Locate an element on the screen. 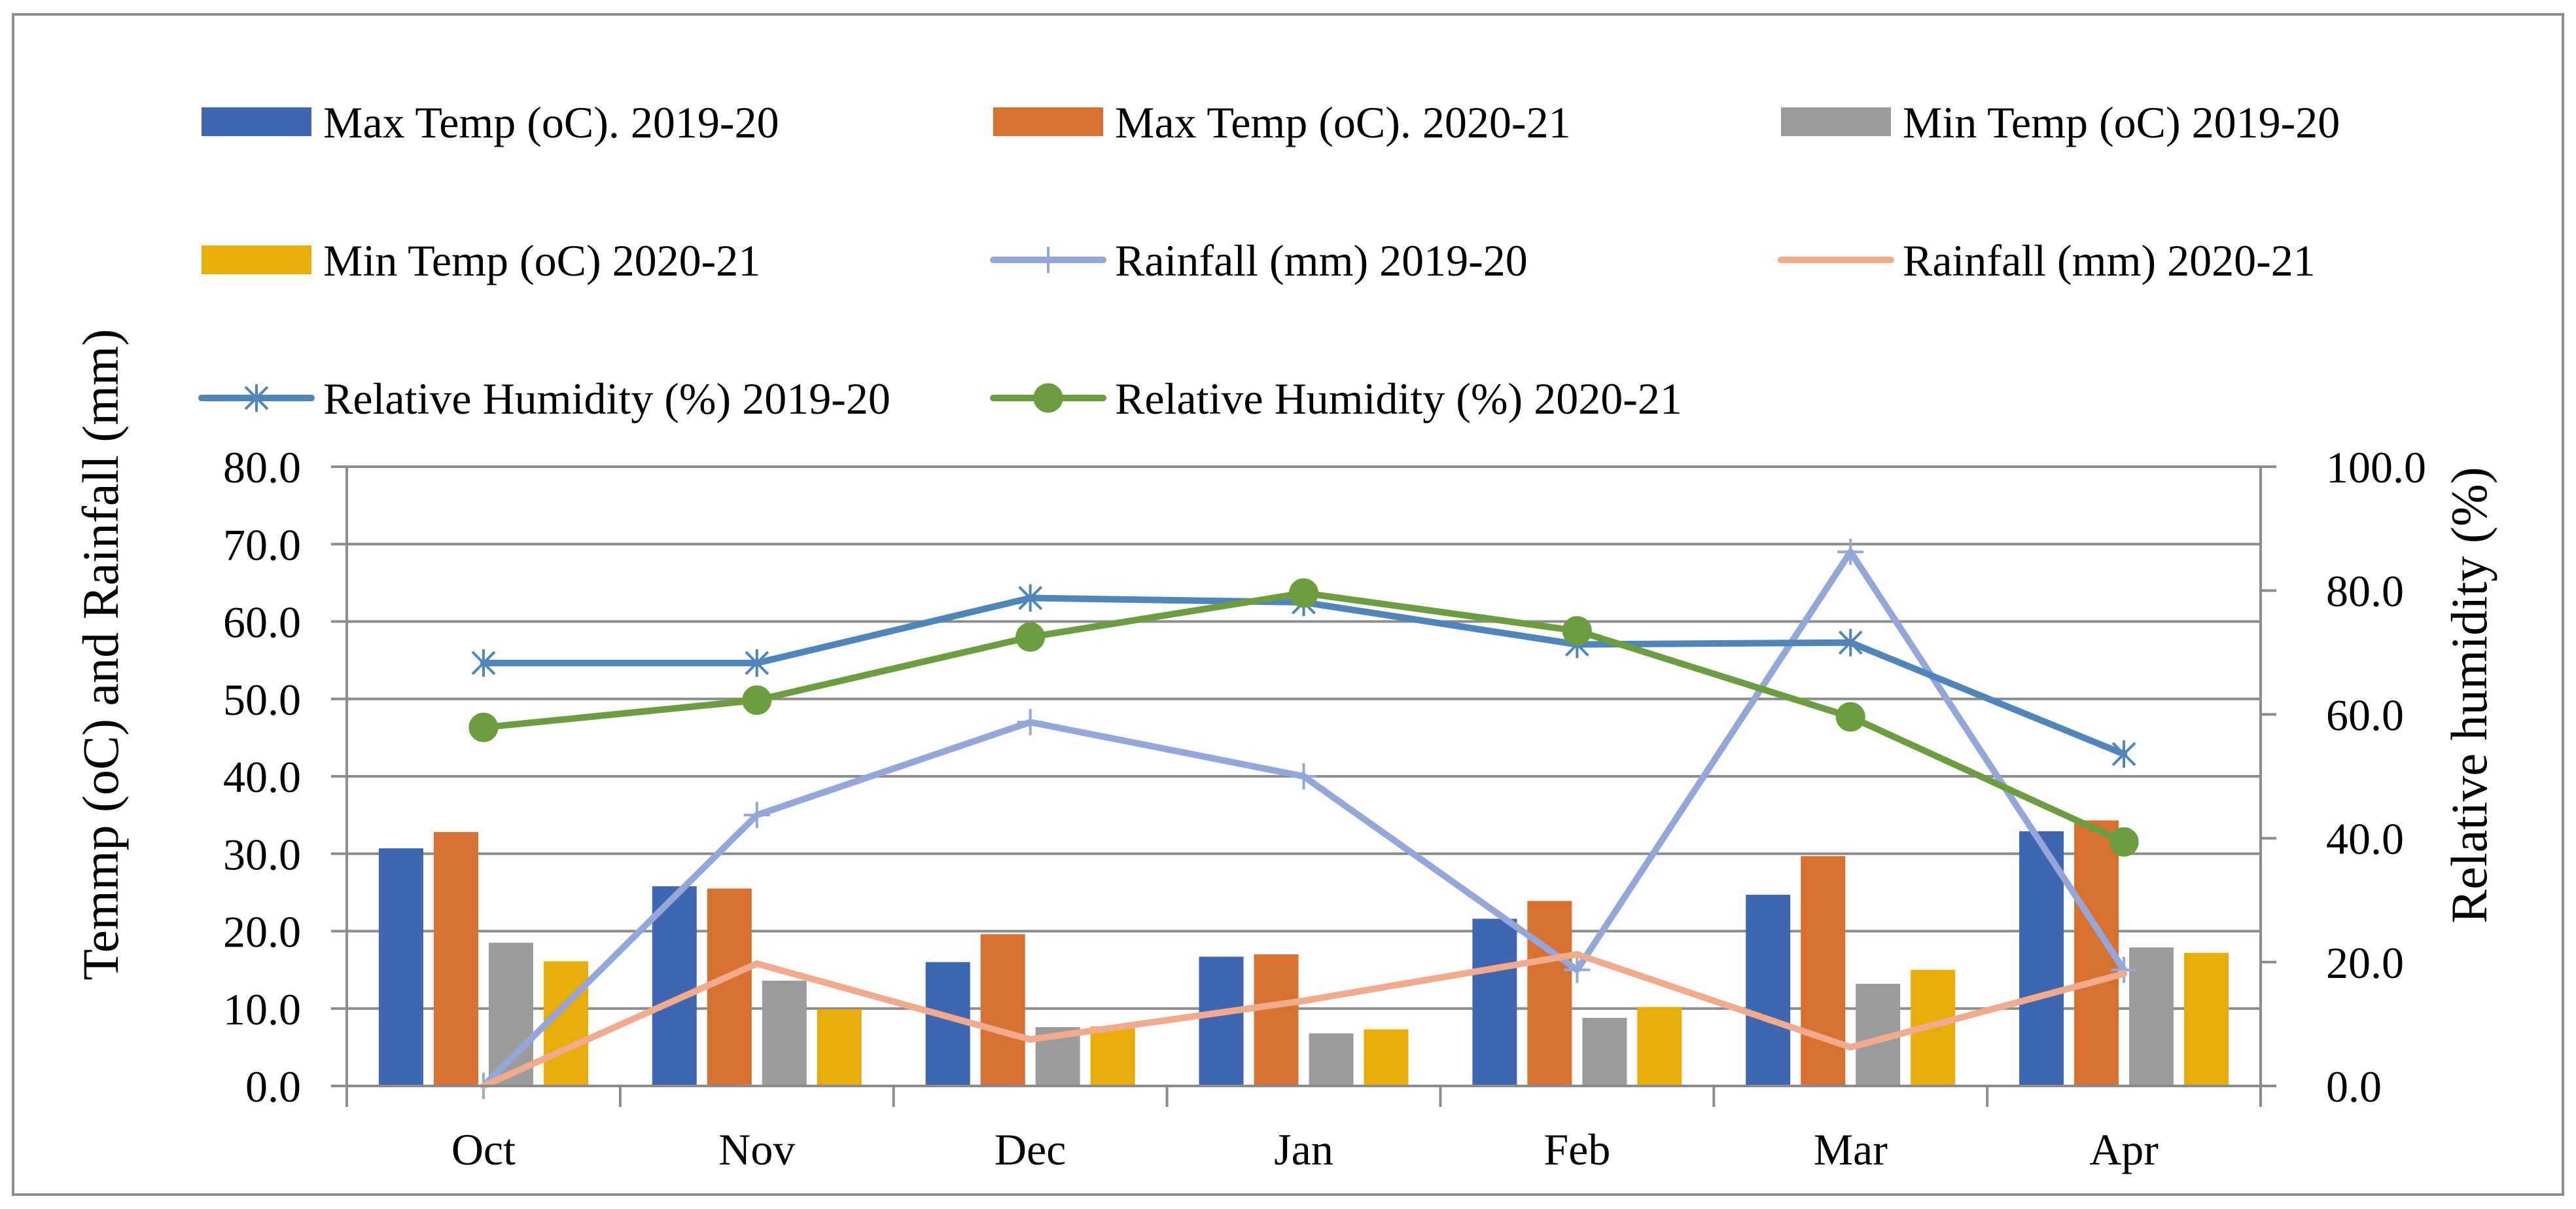 This screenshot has width=2576, height=1209. legend-item-min-temp-oc-2020-21: Min Temp (oC) 2020-21 is located at coordinates (481, 260).